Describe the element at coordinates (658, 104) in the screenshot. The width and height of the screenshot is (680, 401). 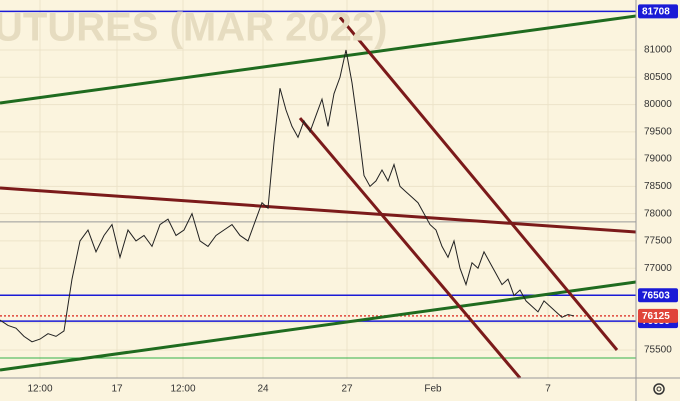
I see `y-tick-label: 80000` at that location.